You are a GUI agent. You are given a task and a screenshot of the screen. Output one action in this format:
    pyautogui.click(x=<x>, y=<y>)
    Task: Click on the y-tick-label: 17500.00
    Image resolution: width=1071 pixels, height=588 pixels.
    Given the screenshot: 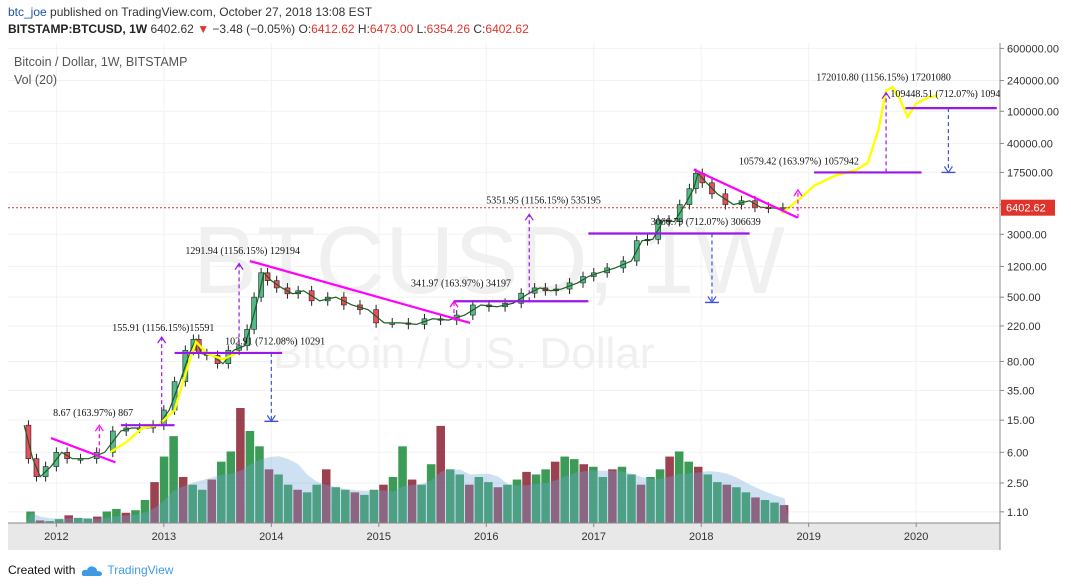 What is the action you would take?
    pyautogui.click(x=1030, y=173)
    